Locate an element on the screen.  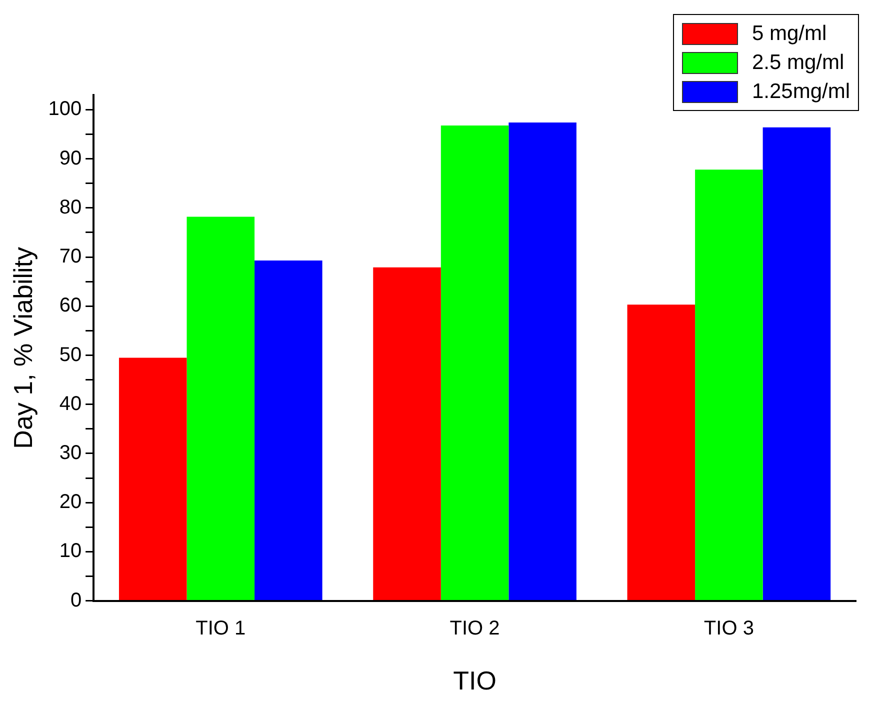
y-tick-label: 40 is located at coordinates (70, 403).